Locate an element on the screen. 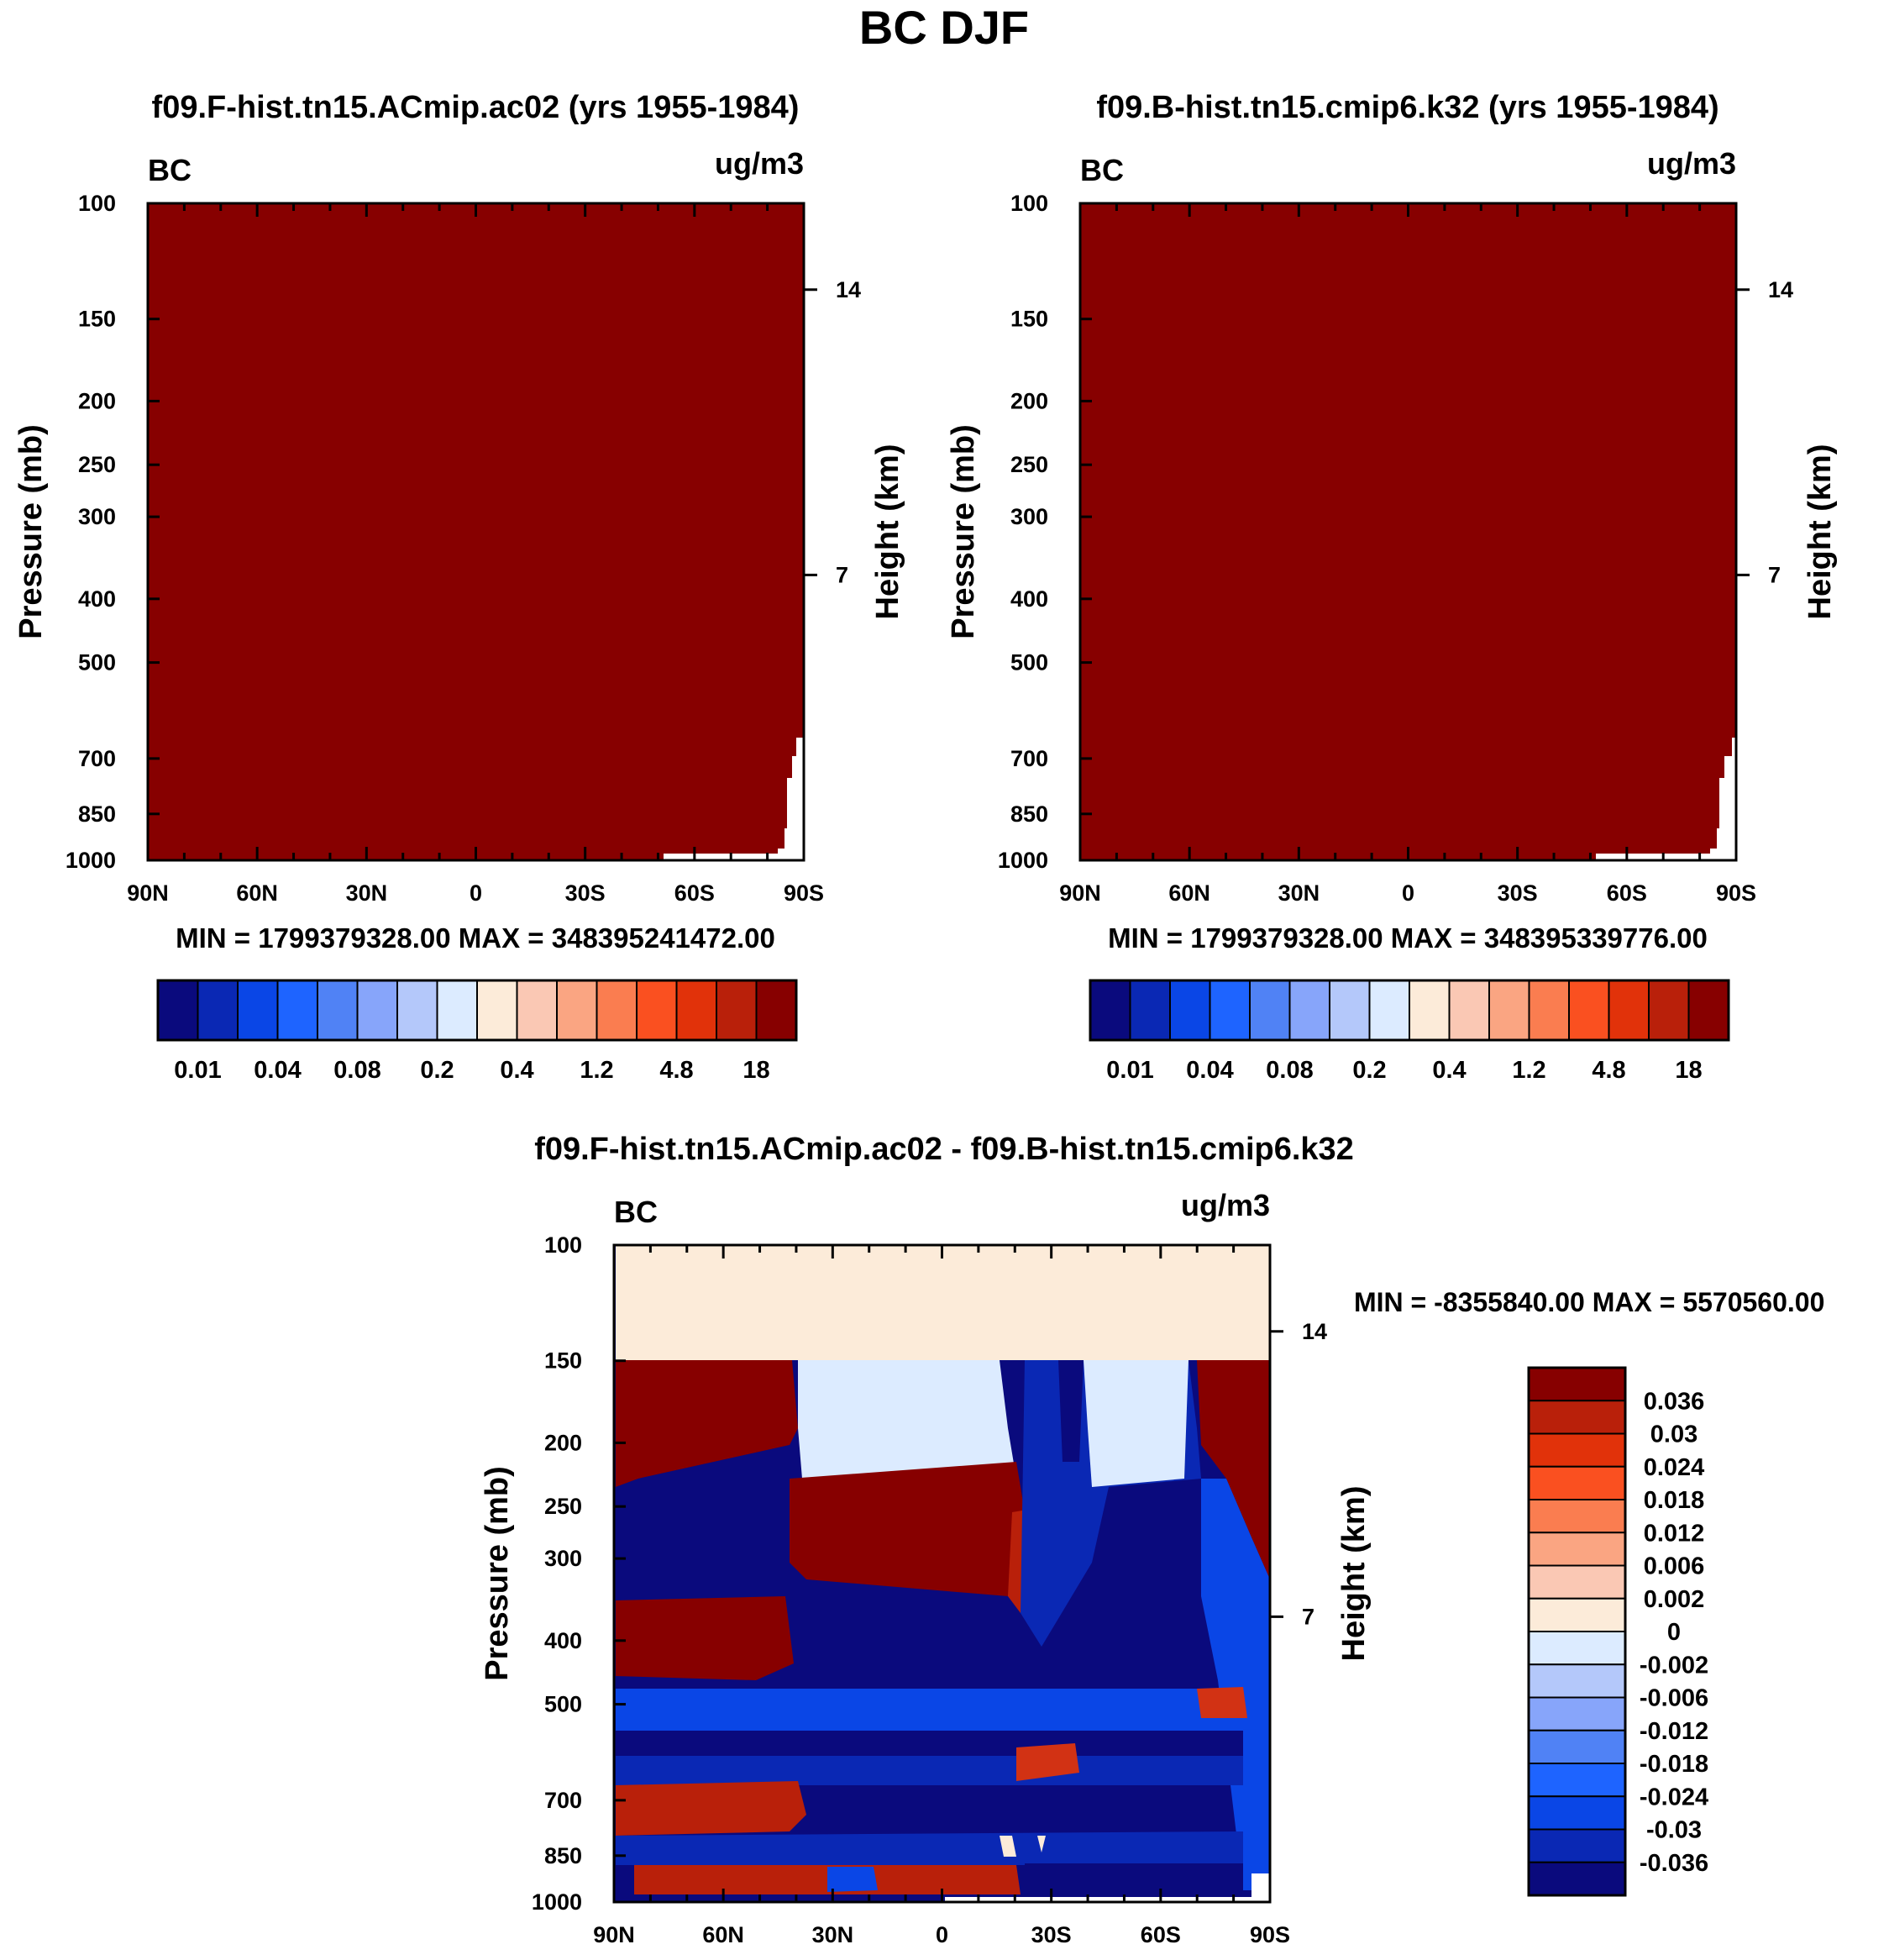 This screenshot has height=1960, width=1889. colorbar-label: 0 is located at coordinates (1674, 1632).